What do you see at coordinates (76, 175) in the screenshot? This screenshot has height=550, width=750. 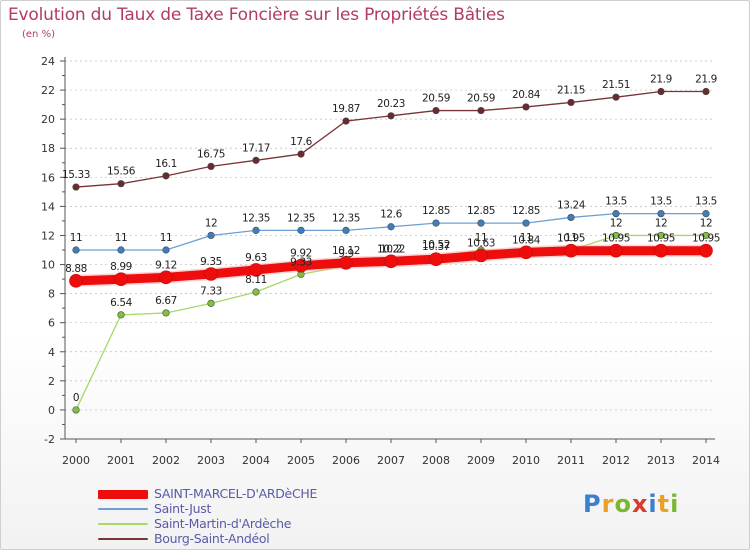 I see `data-label: 15.33` at bounding box center [76, 175].